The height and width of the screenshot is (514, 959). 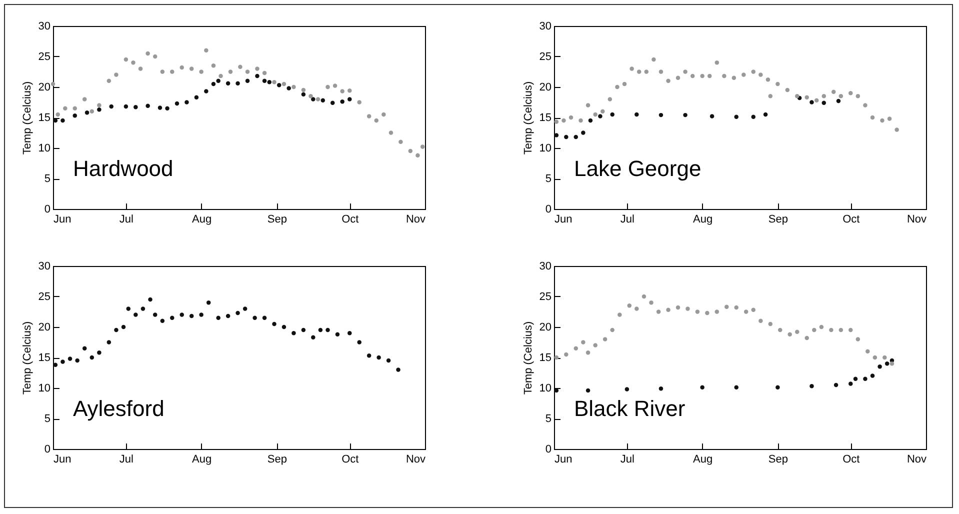 What do you see at coordinates (630, 408) in the screenshot?
I see `annotation: Black River` at bounding box center [630, 408].